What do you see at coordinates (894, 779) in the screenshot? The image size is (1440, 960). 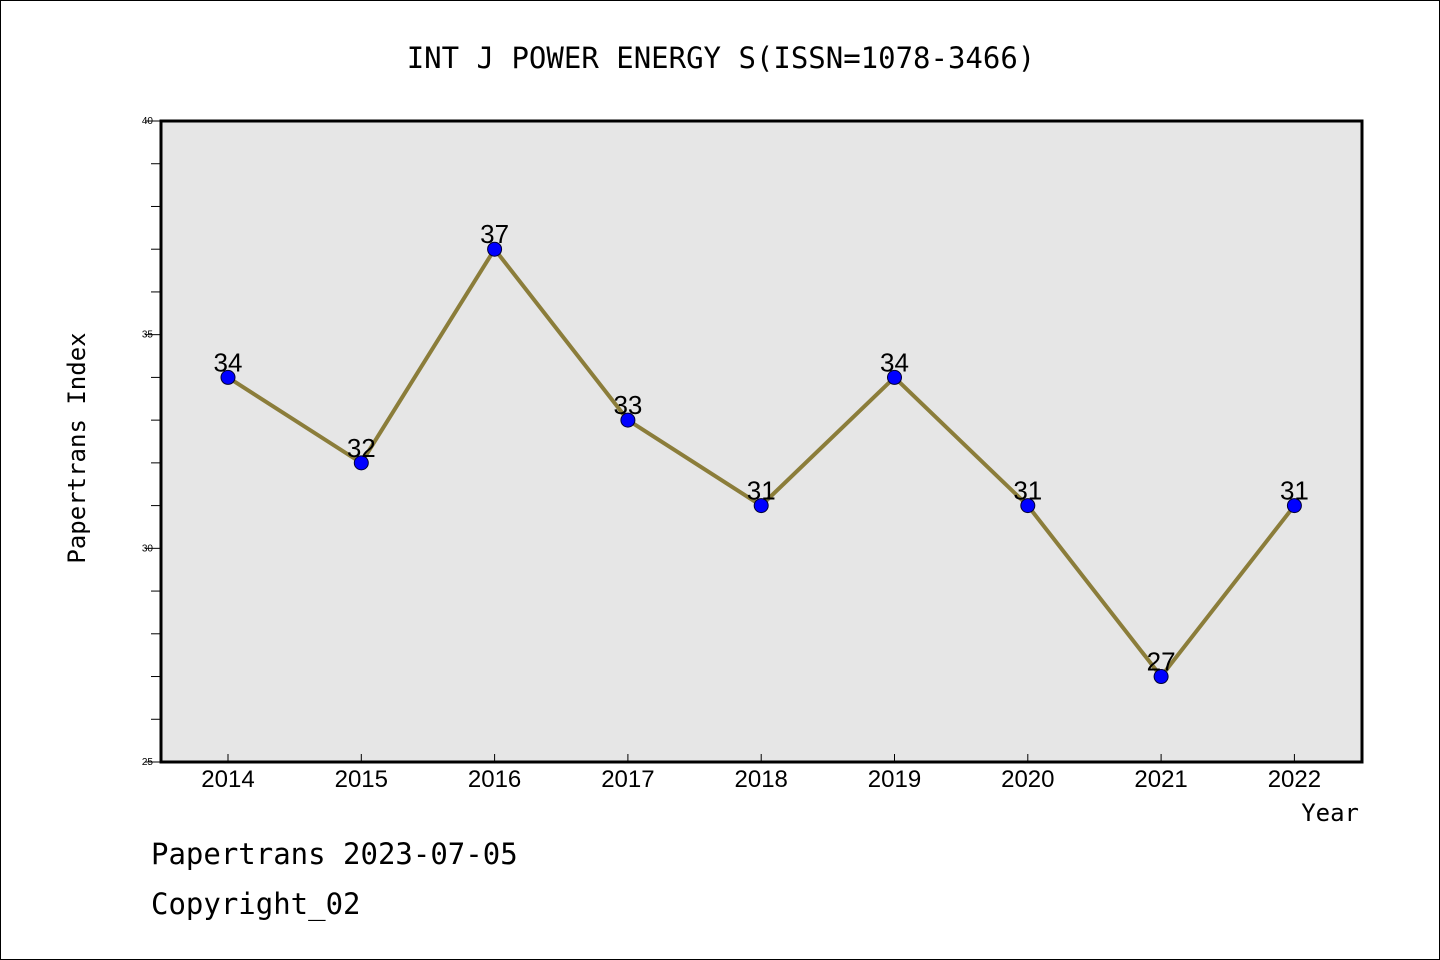 I see `x-tick-label: 2019` at bounding box center [894, 779].